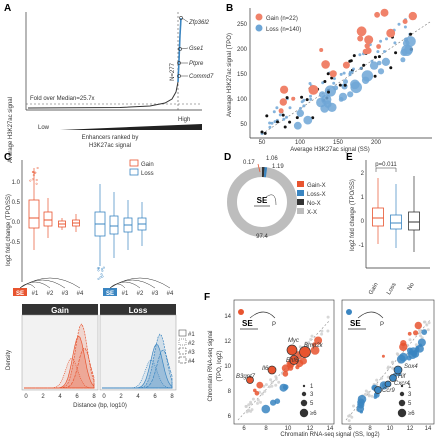 Image resolution: width=437 pixels, height=445 pixels. I want to click on enh-label: #4, so click(80, 294).